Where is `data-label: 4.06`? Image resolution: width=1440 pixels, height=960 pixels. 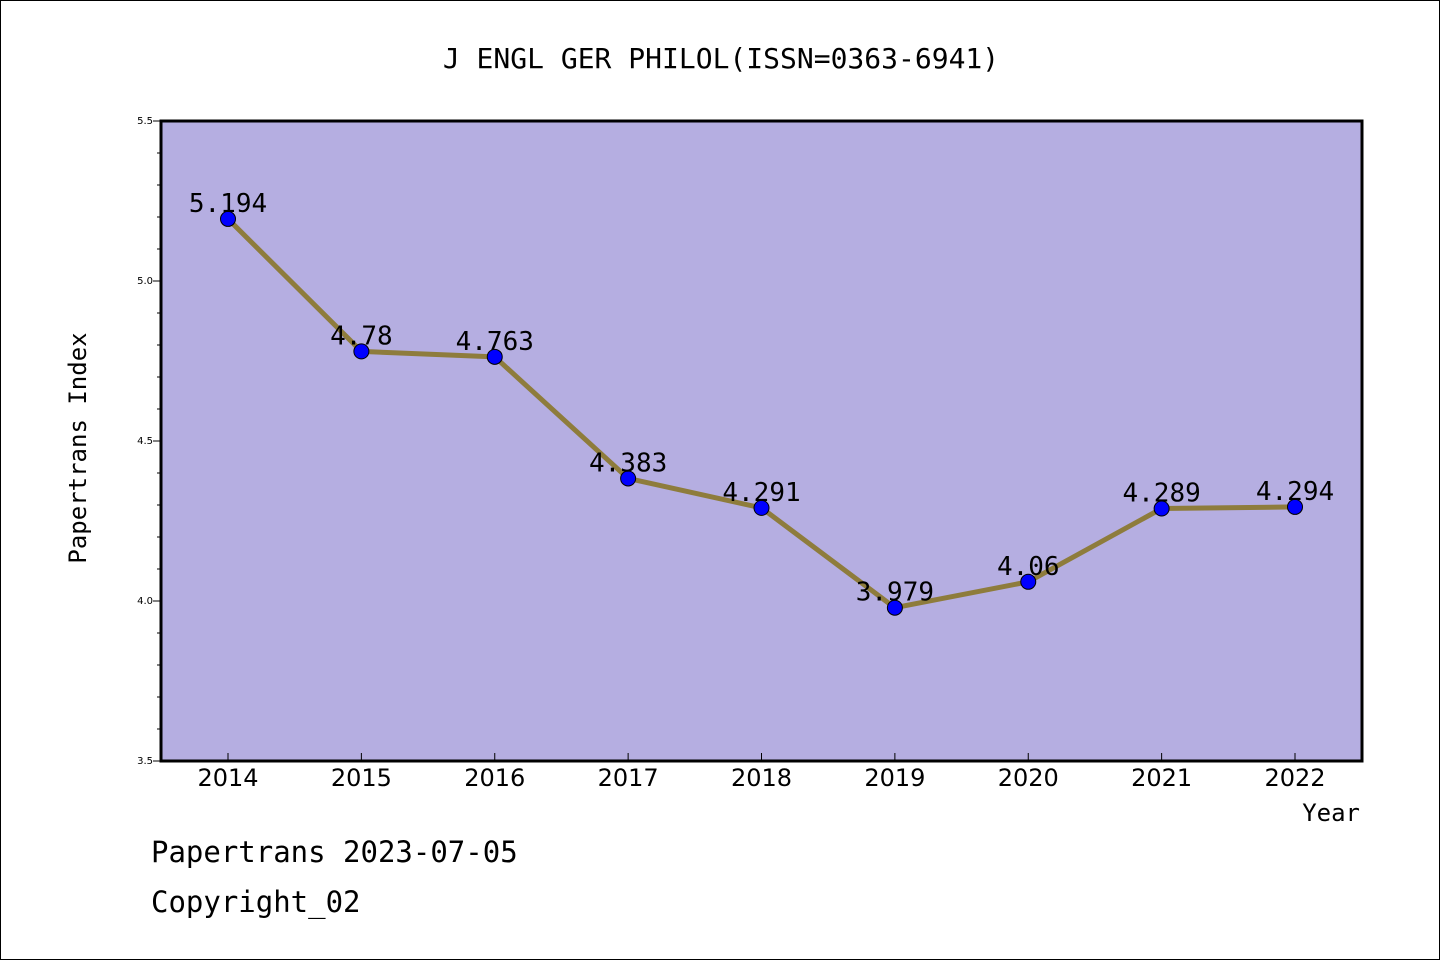 data-label: 4.06 is located at coordinates (1028, 567).